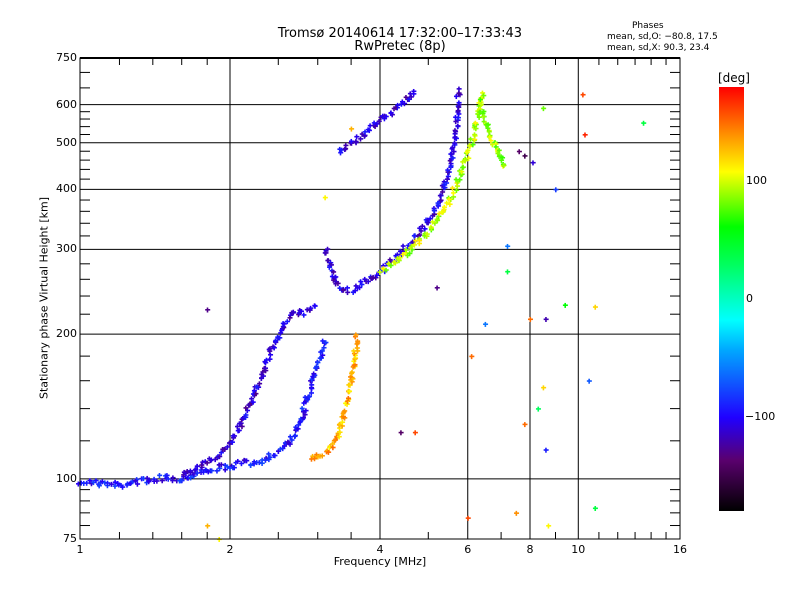 This screenshot has width=800, height=600. I want to click on stats-x-mode: mean, sd,X: 90.3, 23.4, so click(658, 48).